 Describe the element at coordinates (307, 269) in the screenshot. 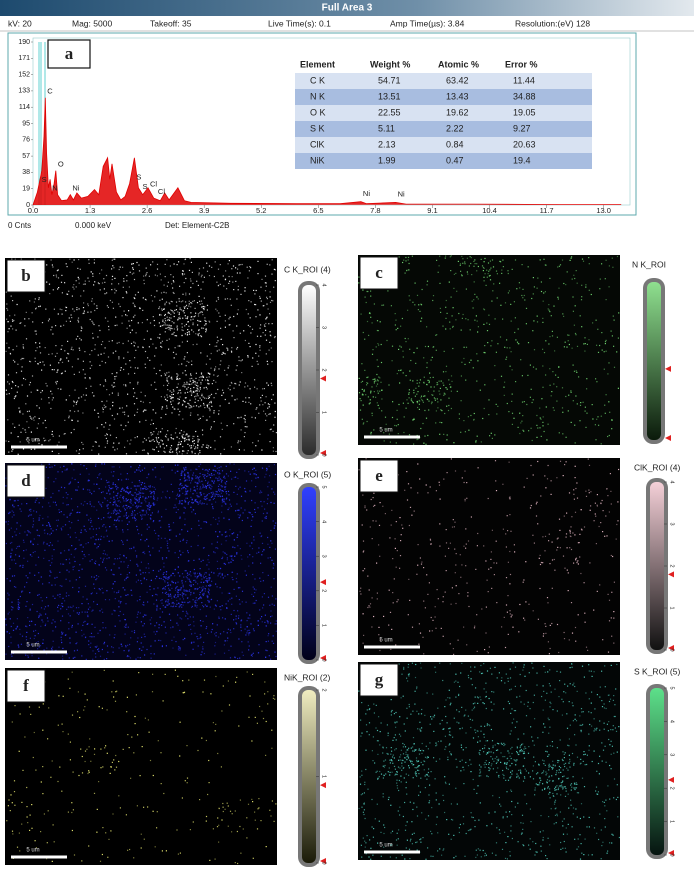

I see `colorbar-title: C K_ROI (4)` at that location.